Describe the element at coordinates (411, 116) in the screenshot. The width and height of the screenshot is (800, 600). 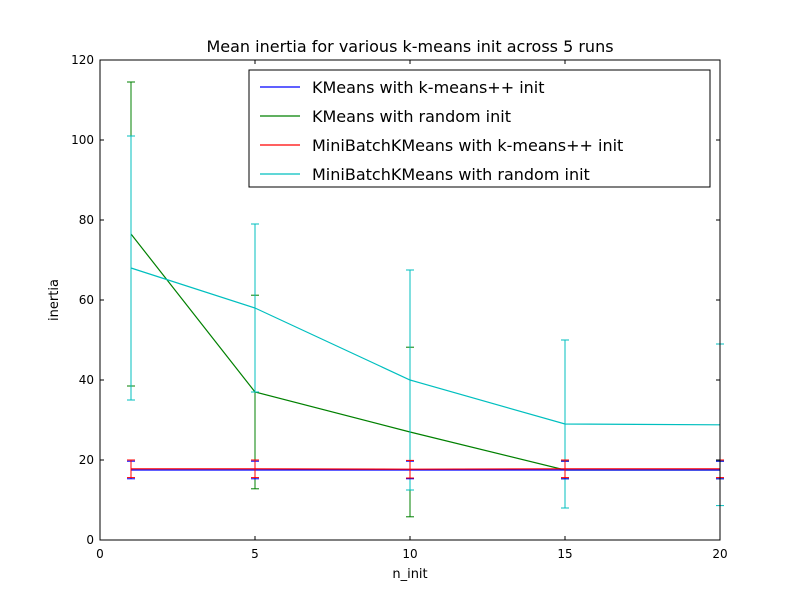
I see `legend-label: KMeans with random init` at that location.